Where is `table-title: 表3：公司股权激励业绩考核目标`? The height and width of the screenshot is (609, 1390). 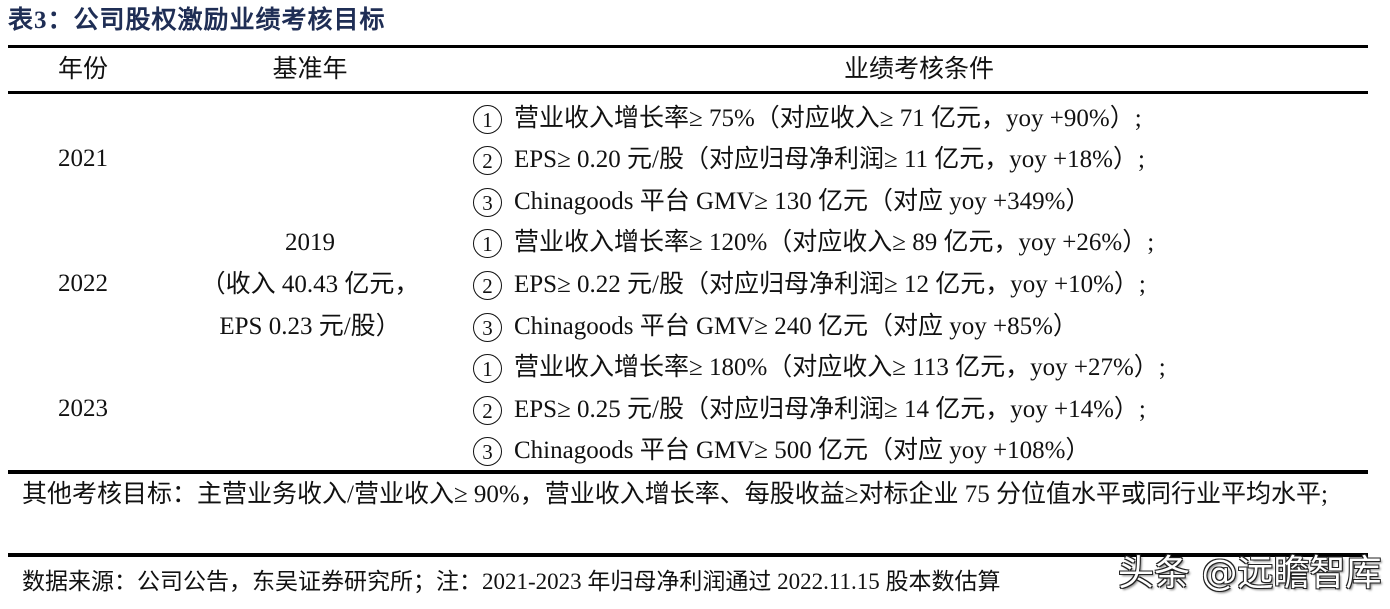 table-title: 表3：公司股权激励业绩考核目标 is located at coordinates (197, 20).